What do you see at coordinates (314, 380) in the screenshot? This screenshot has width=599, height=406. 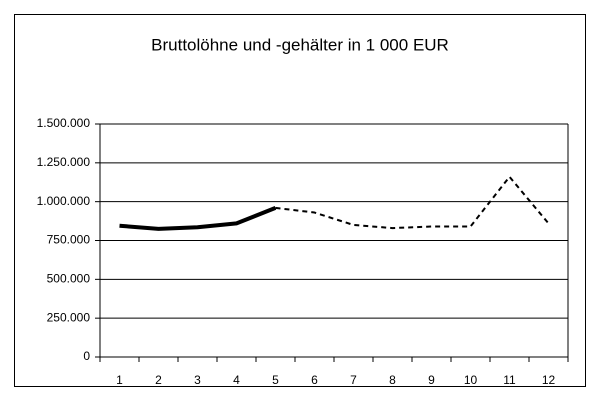 I see `x-tick-label: 6` at bounding box center [314, 380].